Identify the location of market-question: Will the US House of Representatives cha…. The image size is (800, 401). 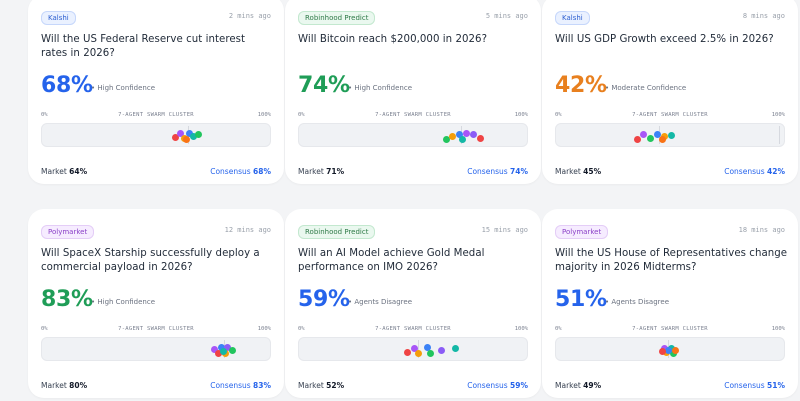
(671, 260).